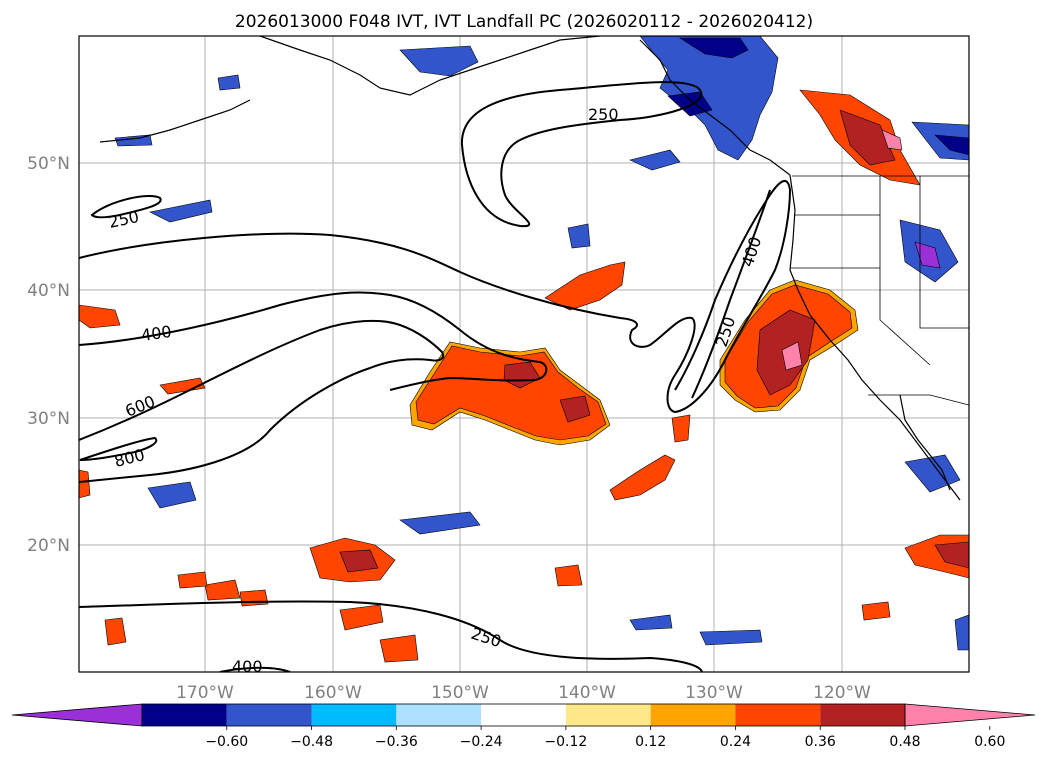  What do you see at coordinates (579, 236) in the screenshot?
I see `blob-oregon-offshore` at bounding box center [579, 236].